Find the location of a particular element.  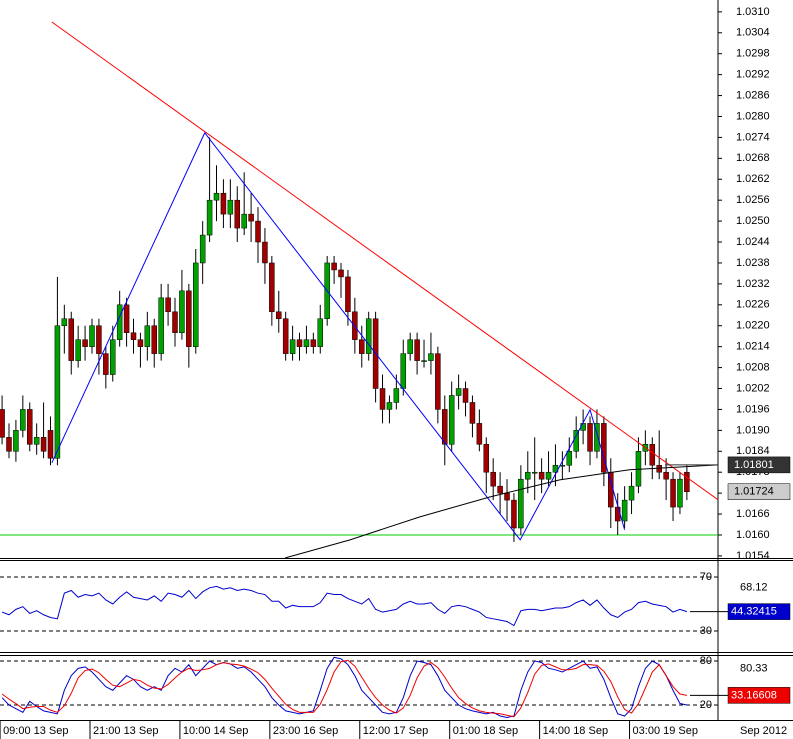

x-tick-label: 01:00 18 Sep is located at coordinates (485, 731).